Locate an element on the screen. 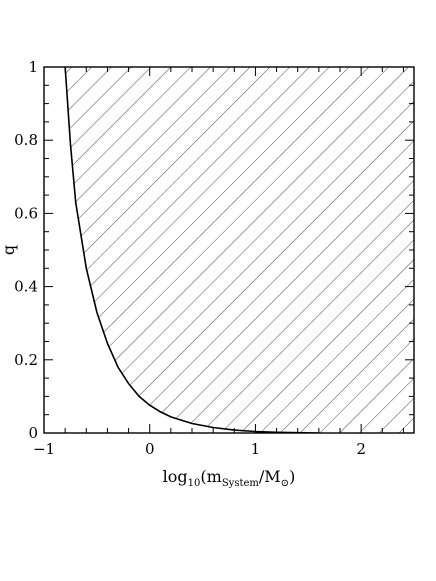  x-tick-label: 2 is located at coordinates (361, 449).